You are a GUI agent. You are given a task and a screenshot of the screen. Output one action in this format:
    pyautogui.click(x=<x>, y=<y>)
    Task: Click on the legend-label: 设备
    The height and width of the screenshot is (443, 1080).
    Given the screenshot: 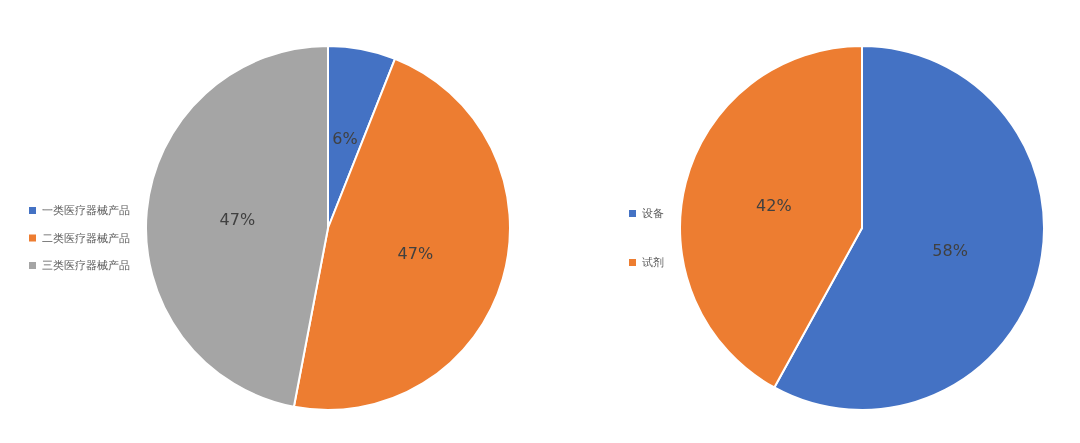 What is the action you would take?
    pyautogui.click(x=653, y=213)
    